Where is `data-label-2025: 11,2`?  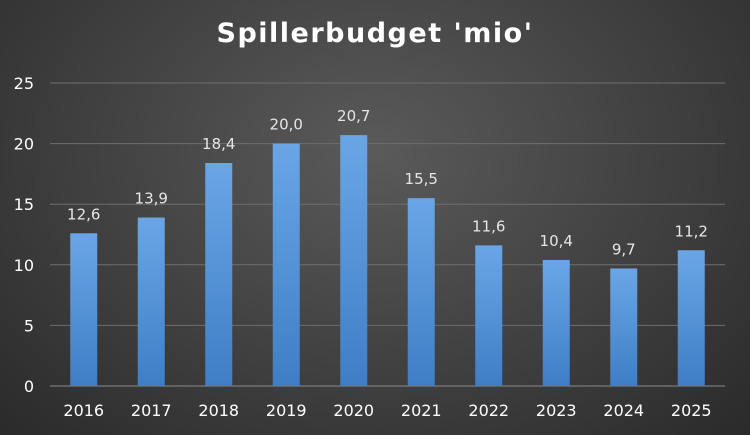
data-label-2025: 11,2 is located at coordinates (691, 231).